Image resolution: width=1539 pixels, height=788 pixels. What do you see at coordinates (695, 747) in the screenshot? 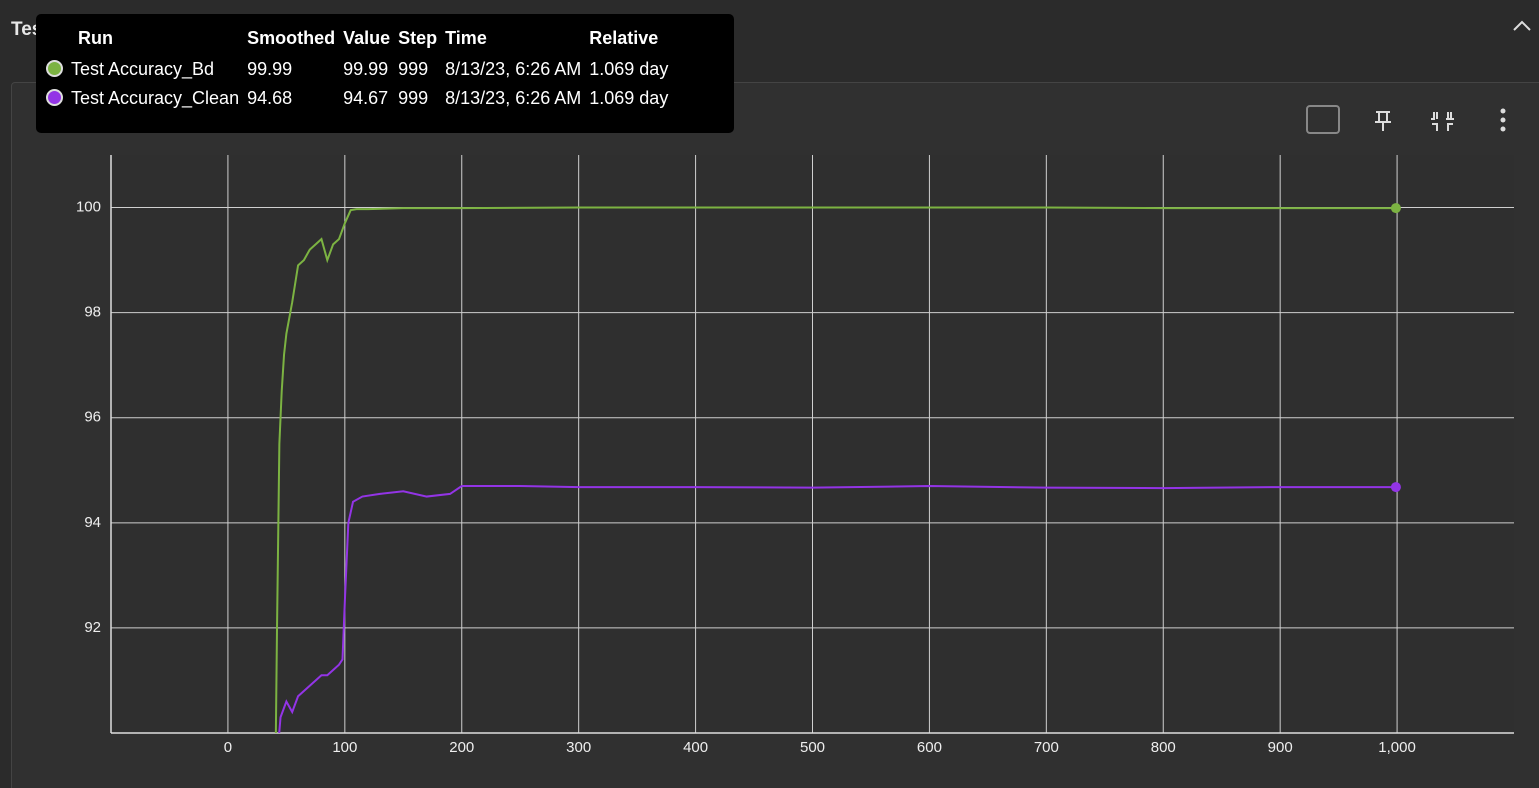
I see `x-tick-label: 400` at bounding box center [695, 747].